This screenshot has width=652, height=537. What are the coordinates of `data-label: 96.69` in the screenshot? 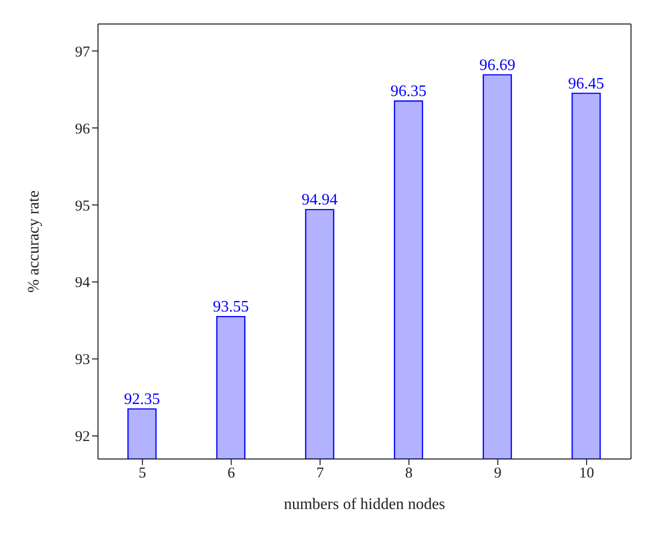 It's located at (497, 65).